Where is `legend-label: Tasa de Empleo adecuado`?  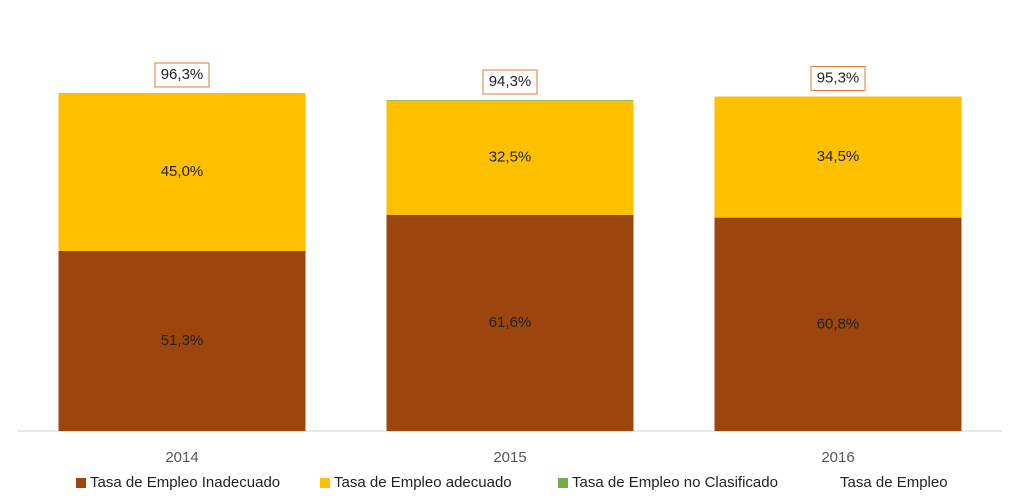
legend-label: Tasa de Empleo adecuado is located at coordinates (423, 482).